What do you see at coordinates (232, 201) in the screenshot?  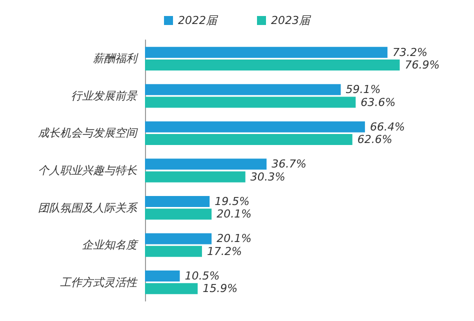 I see `data-label: 19.5%` at bounding box center [232, 201].